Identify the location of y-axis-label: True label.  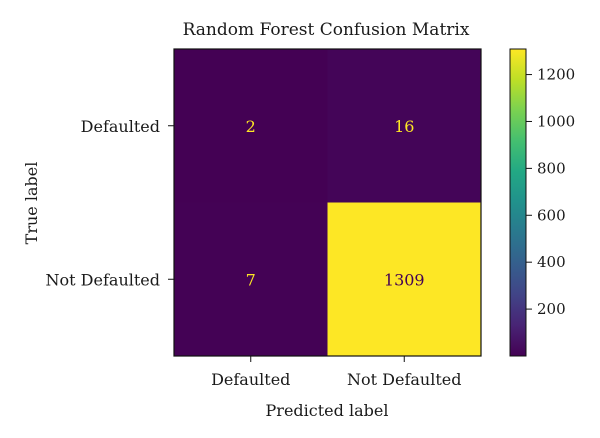
(31, 203).